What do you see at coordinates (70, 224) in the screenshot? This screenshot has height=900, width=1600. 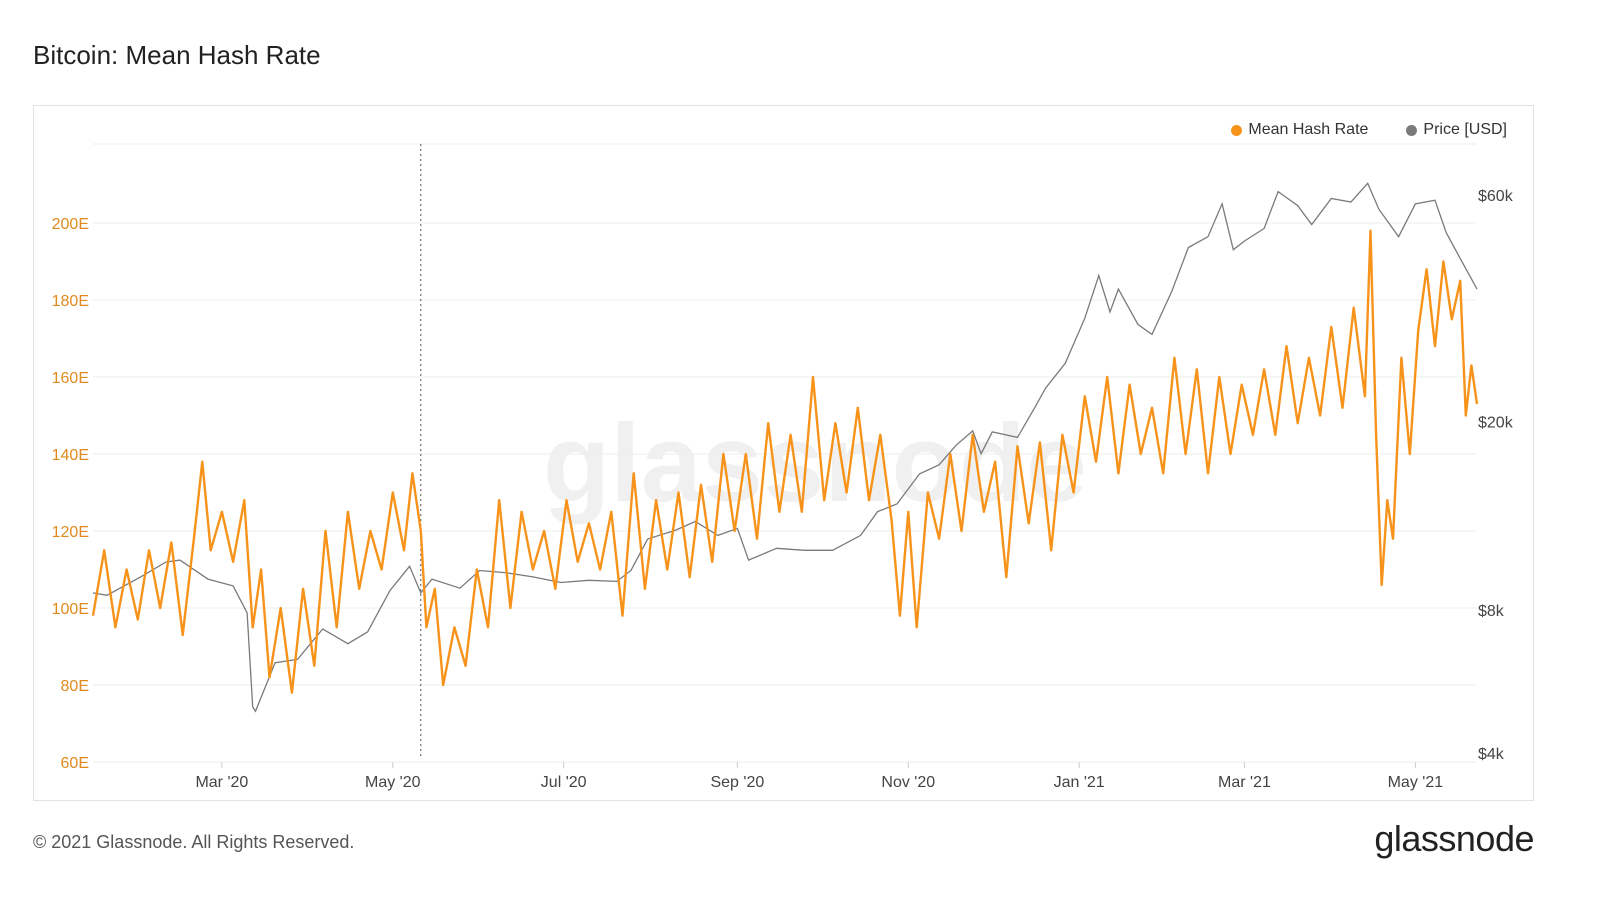 I see `y-left-tick-200: 200E` at bounding box center [70, 224].